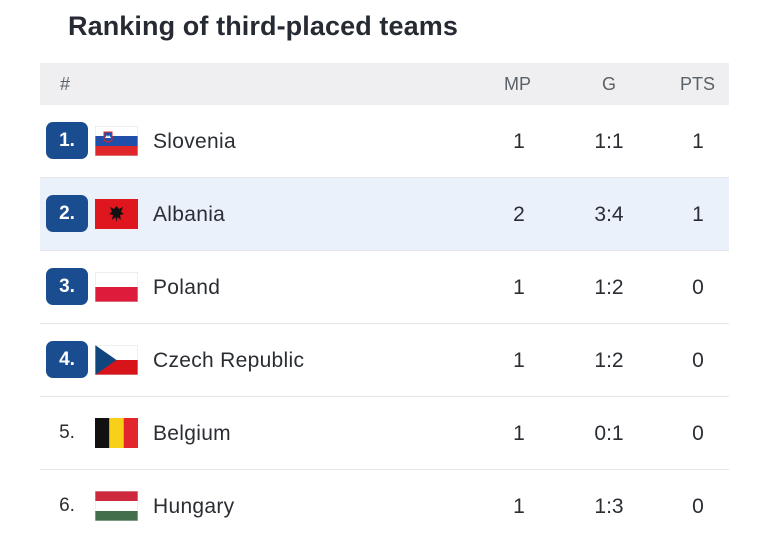 Image resolution: width=768 pixels, height=559 pixels. What do you see at coordinates (384, 506) in the screenshot?
I see `table-row: 6. Hungary 1 1:3 0` at bounding box center [384, 506].